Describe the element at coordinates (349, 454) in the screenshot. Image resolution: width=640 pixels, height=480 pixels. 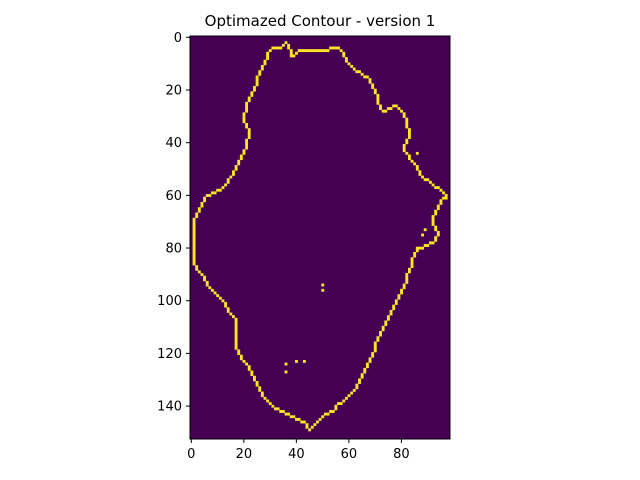
I see `x-tick-label: 60` at that location.